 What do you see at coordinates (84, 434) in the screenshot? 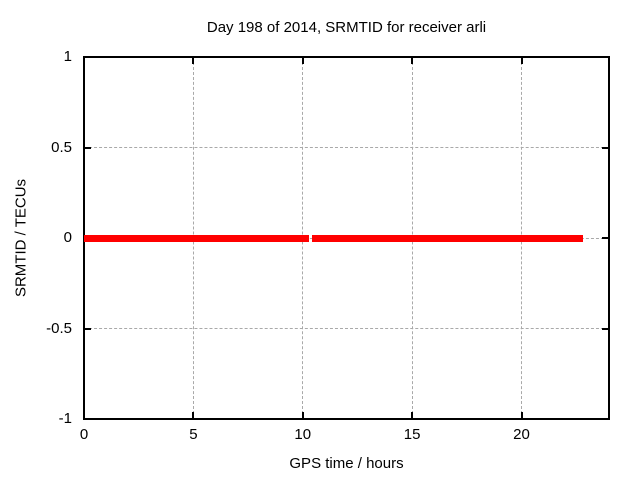
I see `x-tick-label: 0` at bounding box center [84, 434].